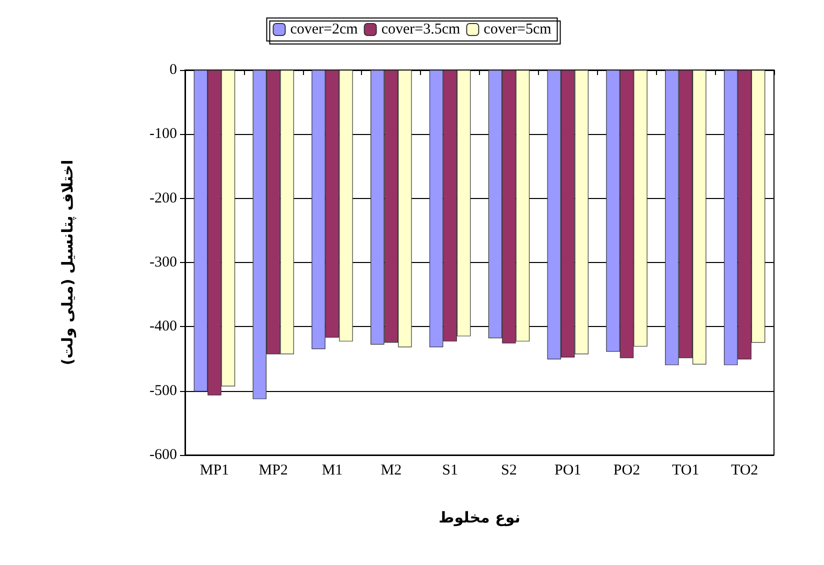 The height and width of the screenshot is (565, 824). I want to click on y-tick-label: -400, so click(163, 326).